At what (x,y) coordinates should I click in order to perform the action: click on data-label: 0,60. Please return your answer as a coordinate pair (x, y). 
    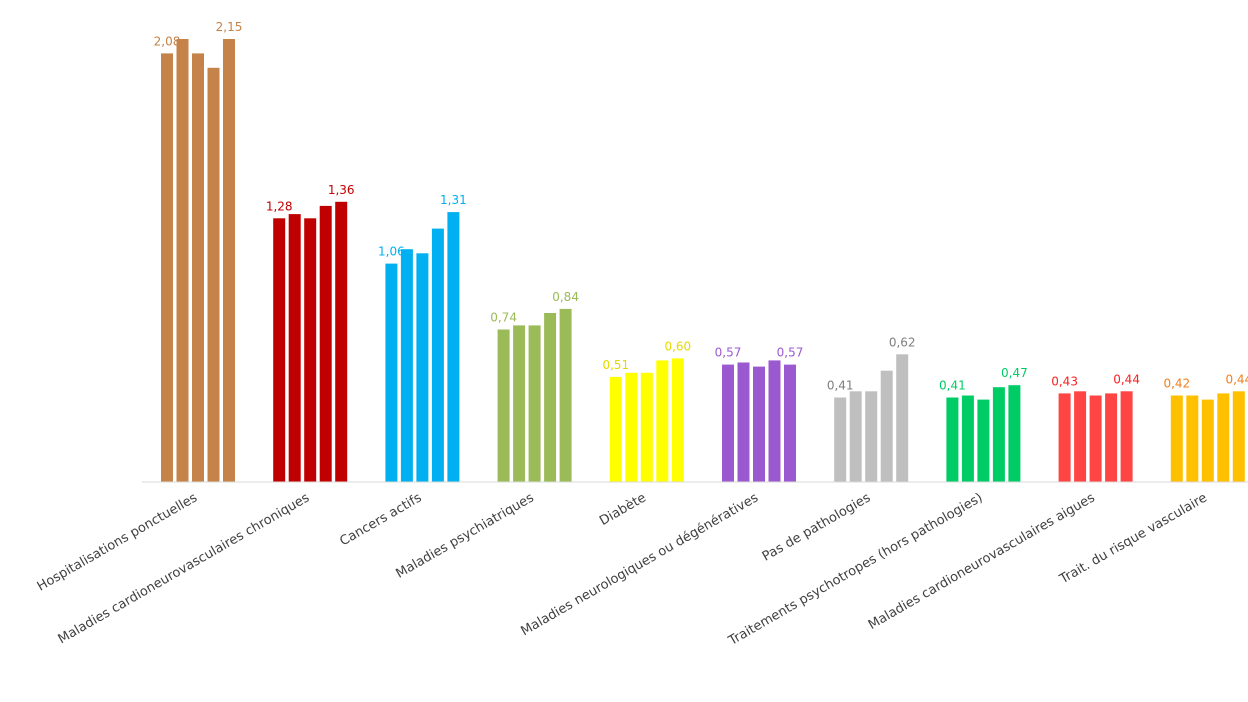
    Looking at the image, I should click on (677, 346).